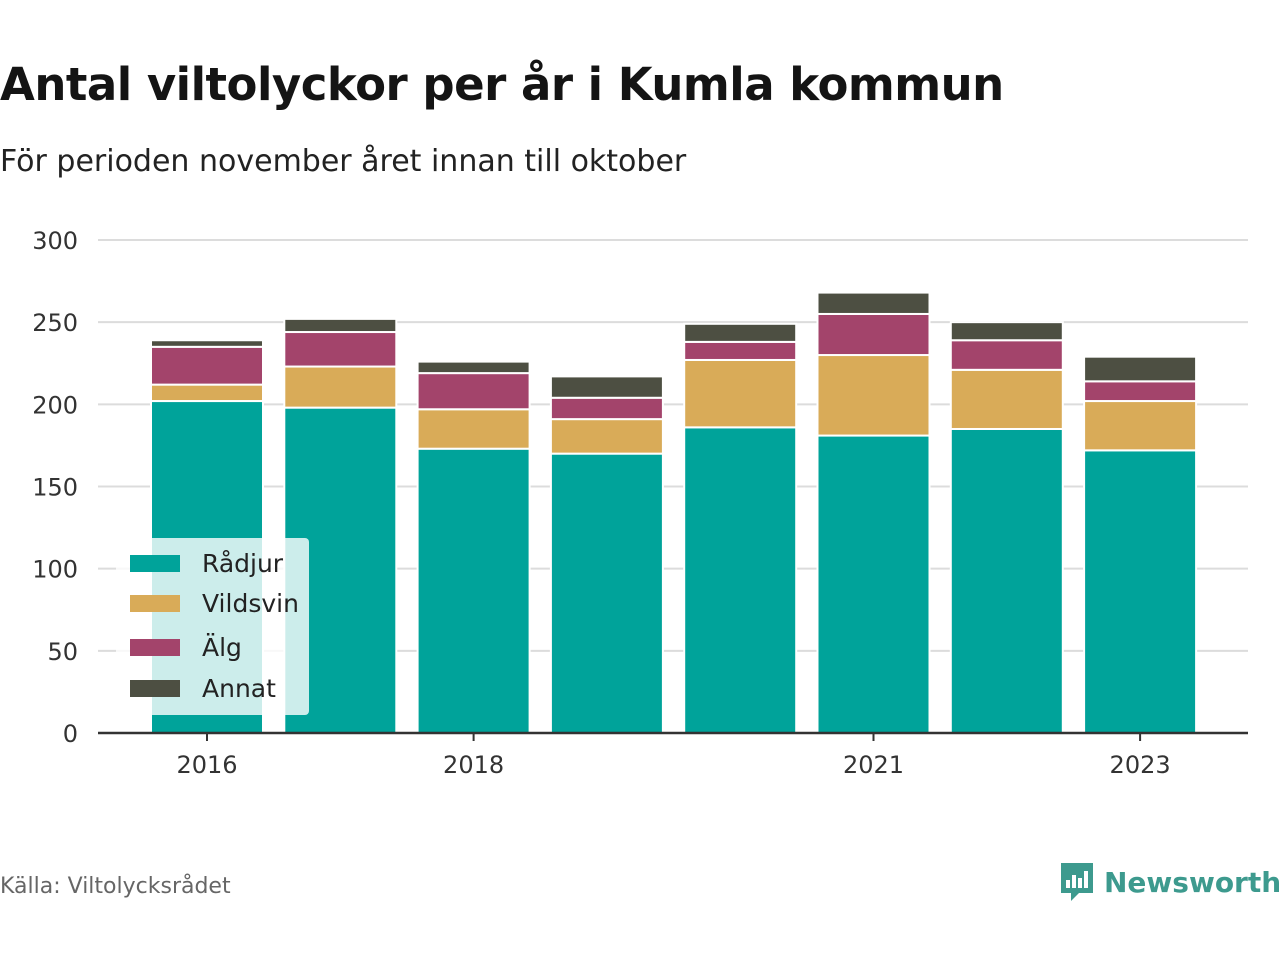  Describe the element at coordinates (155, 603) in the screenshot. I see `legend-swatch-vildsvin` at that location.